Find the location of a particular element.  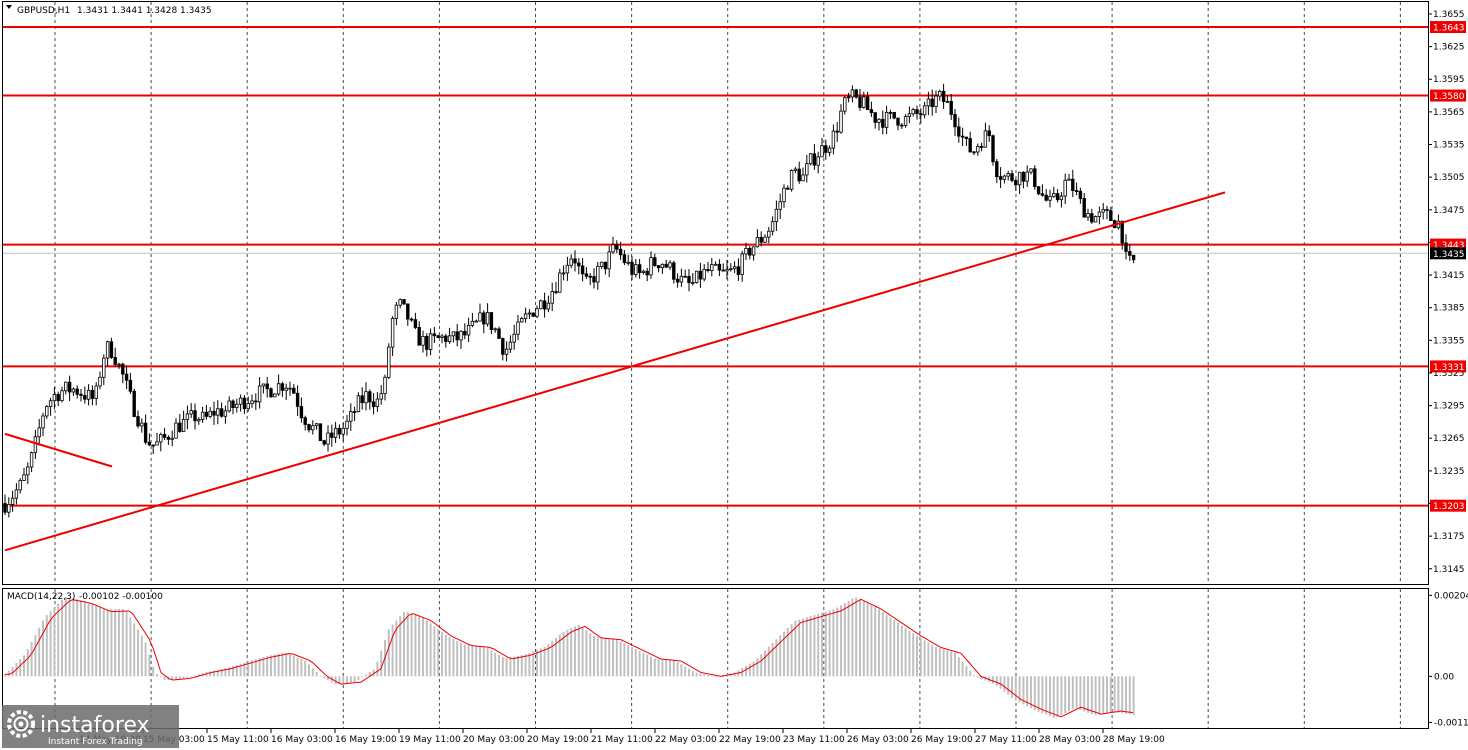

watermark: instaforex Instant Forex Trading is located at coordinates (90, 726).